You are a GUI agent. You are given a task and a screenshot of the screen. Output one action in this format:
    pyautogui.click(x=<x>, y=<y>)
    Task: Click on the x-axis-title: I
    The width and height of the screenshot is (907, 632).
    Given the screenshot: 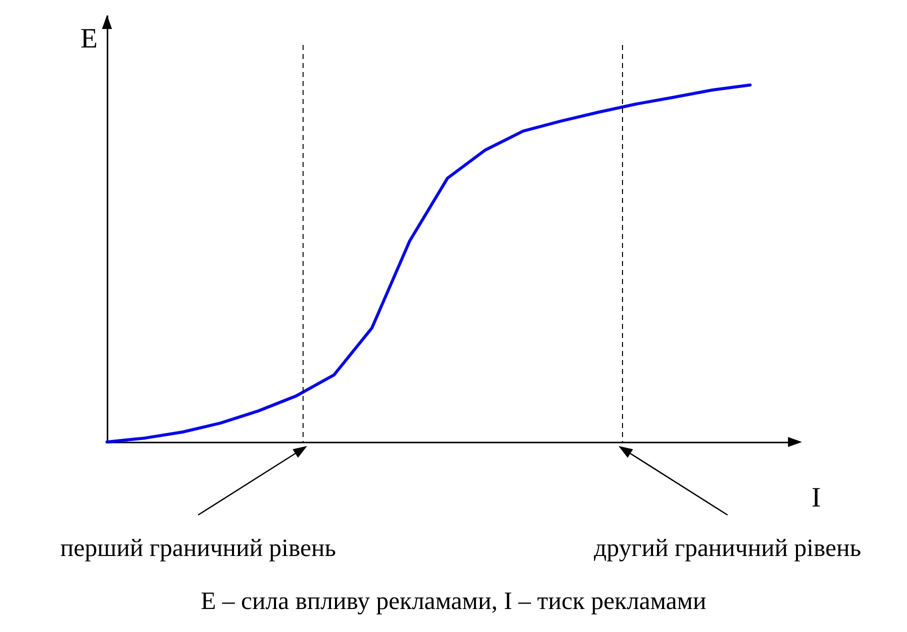 What is the action you would take?
    pyautogui.click(x=816, y=498)
    